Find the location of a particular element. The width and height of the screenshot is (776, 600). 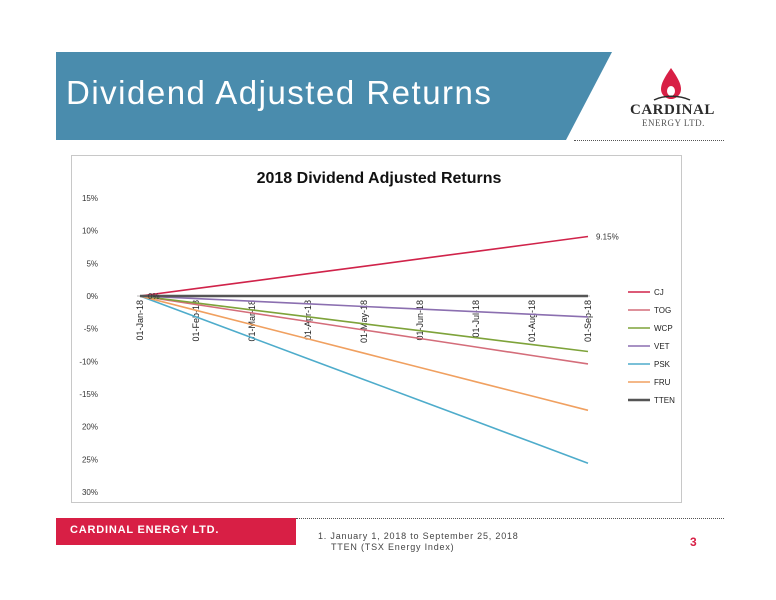

legend-label-tten: TTEN is located at coordinates (664, 400).